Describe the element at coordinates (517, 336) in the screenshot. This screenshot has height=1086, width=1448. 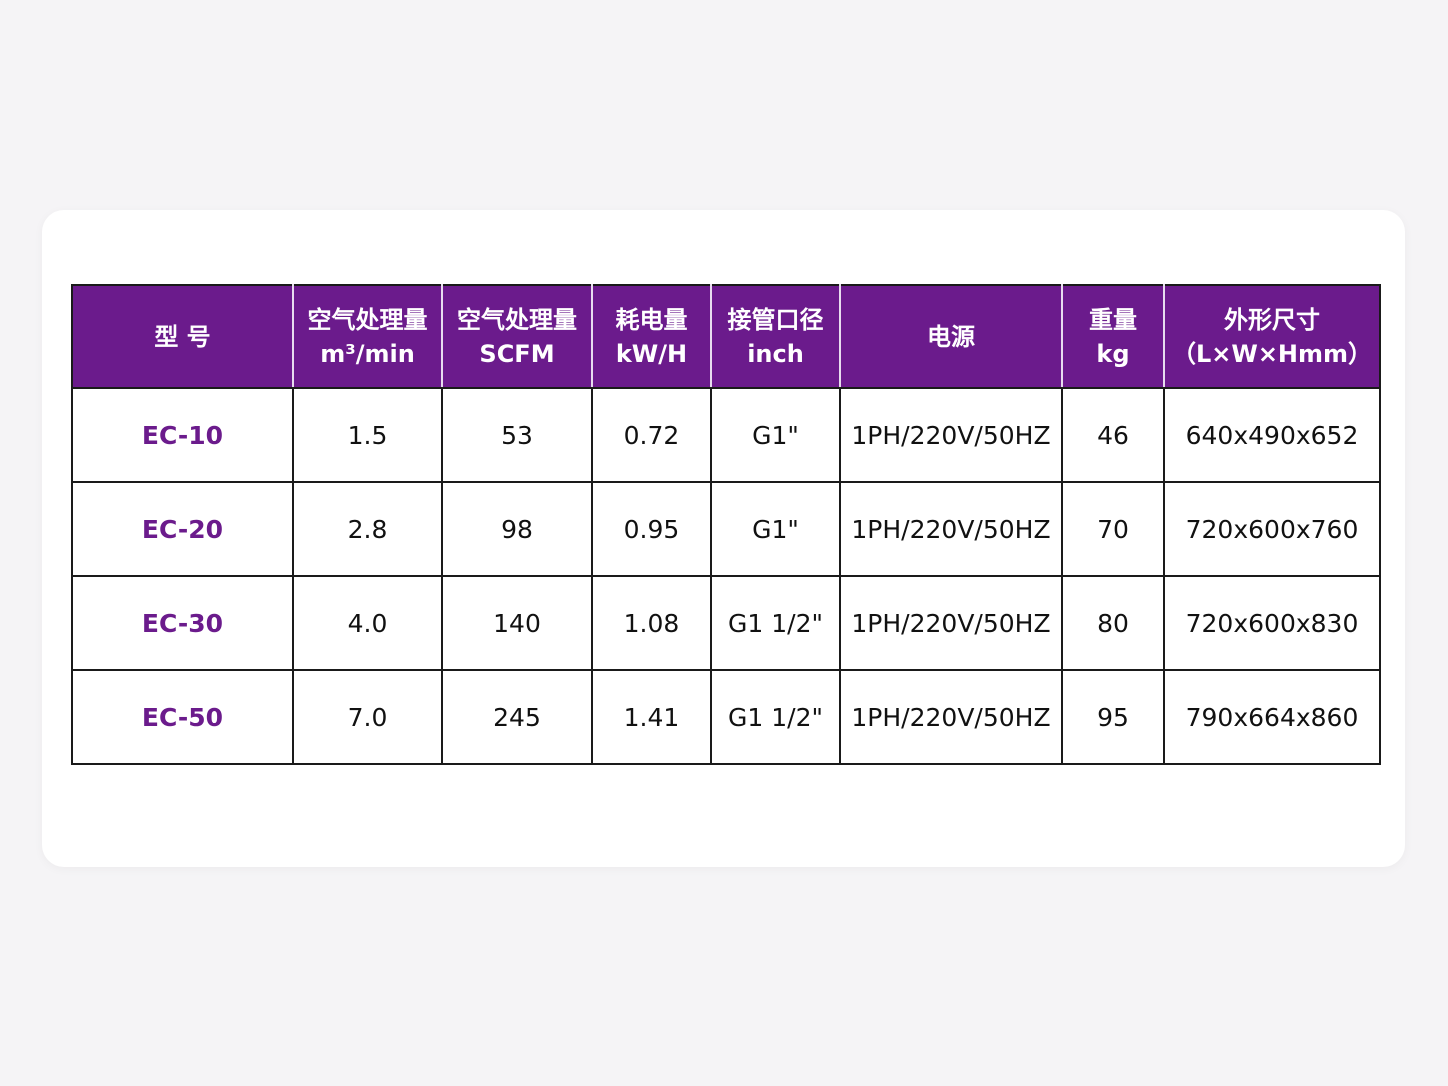
I see `header-cell: 空气处理量 SCFM` at that location.